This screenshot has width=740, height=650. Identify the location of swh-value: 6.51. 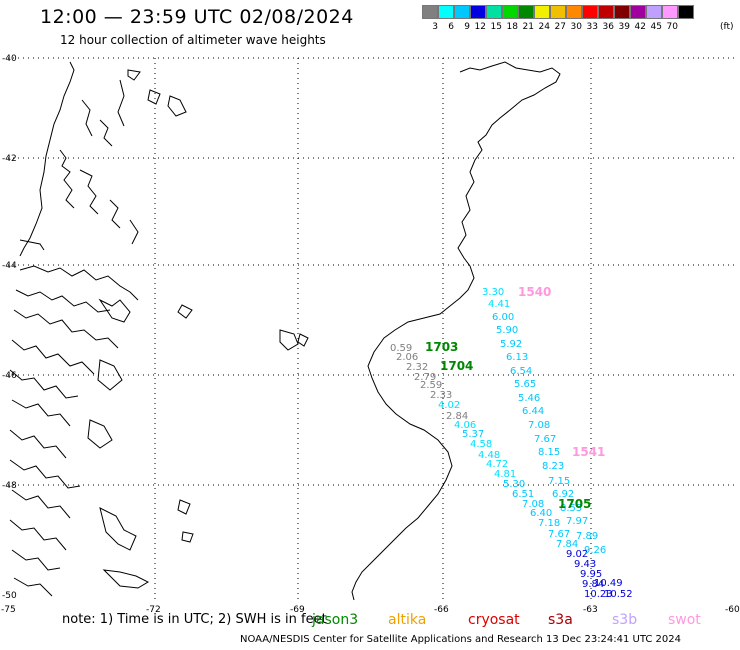
(523, 494).